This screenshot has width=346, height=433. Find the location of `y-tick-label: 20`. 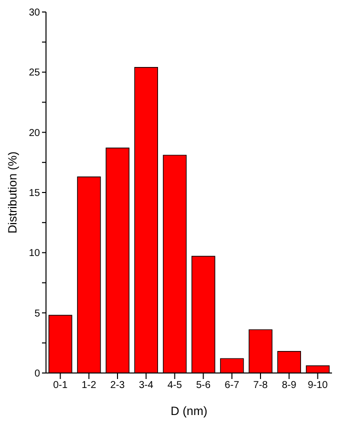

y-tick-label: 20 is located at coordinates (34, 133).